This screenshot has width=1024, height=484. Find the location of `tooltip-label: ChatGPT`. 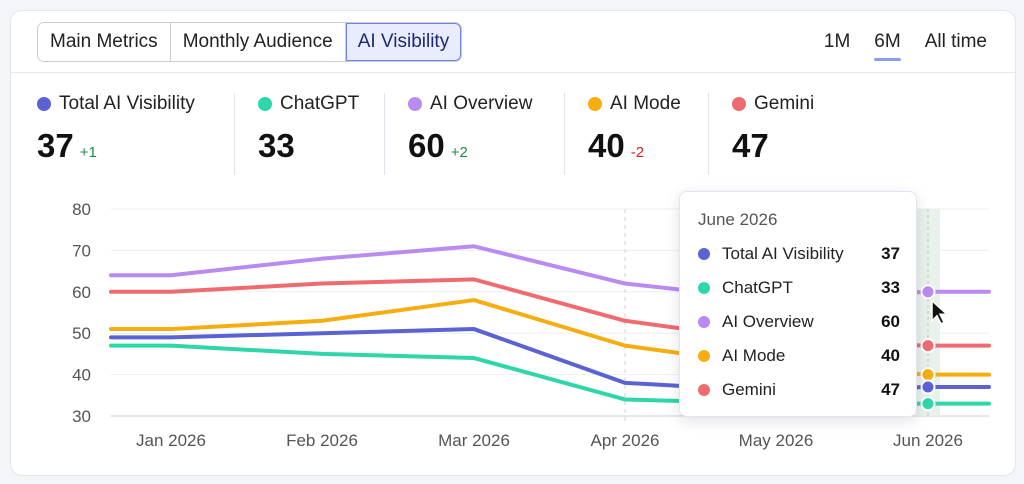

tooltip-label: ChatGPT is located at coordinates (757, 287).